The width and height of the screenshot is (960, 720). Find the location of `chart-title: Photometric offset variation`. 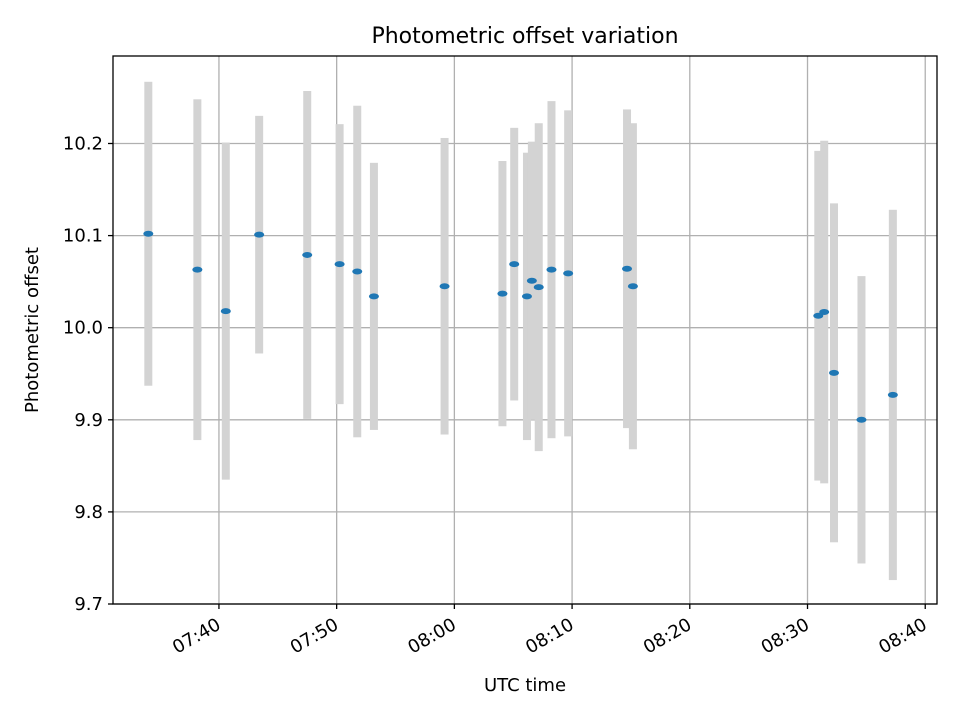

chart-title: Photometric offset variation is located at coordinates (524, 36).